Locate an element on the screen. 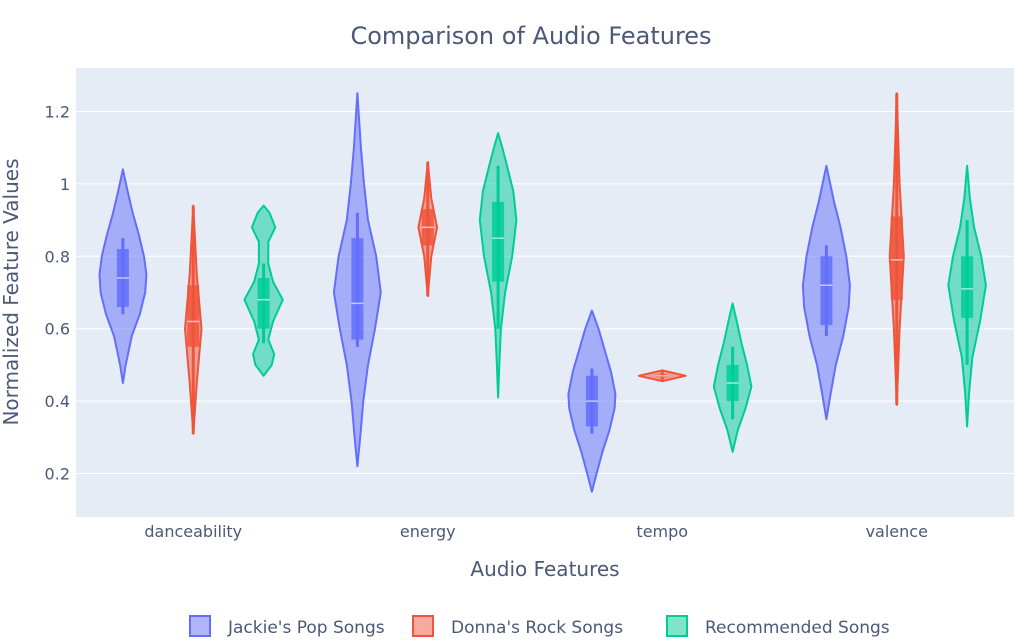  x-axis-title: Audio Features is located at coordinates (544, 569).